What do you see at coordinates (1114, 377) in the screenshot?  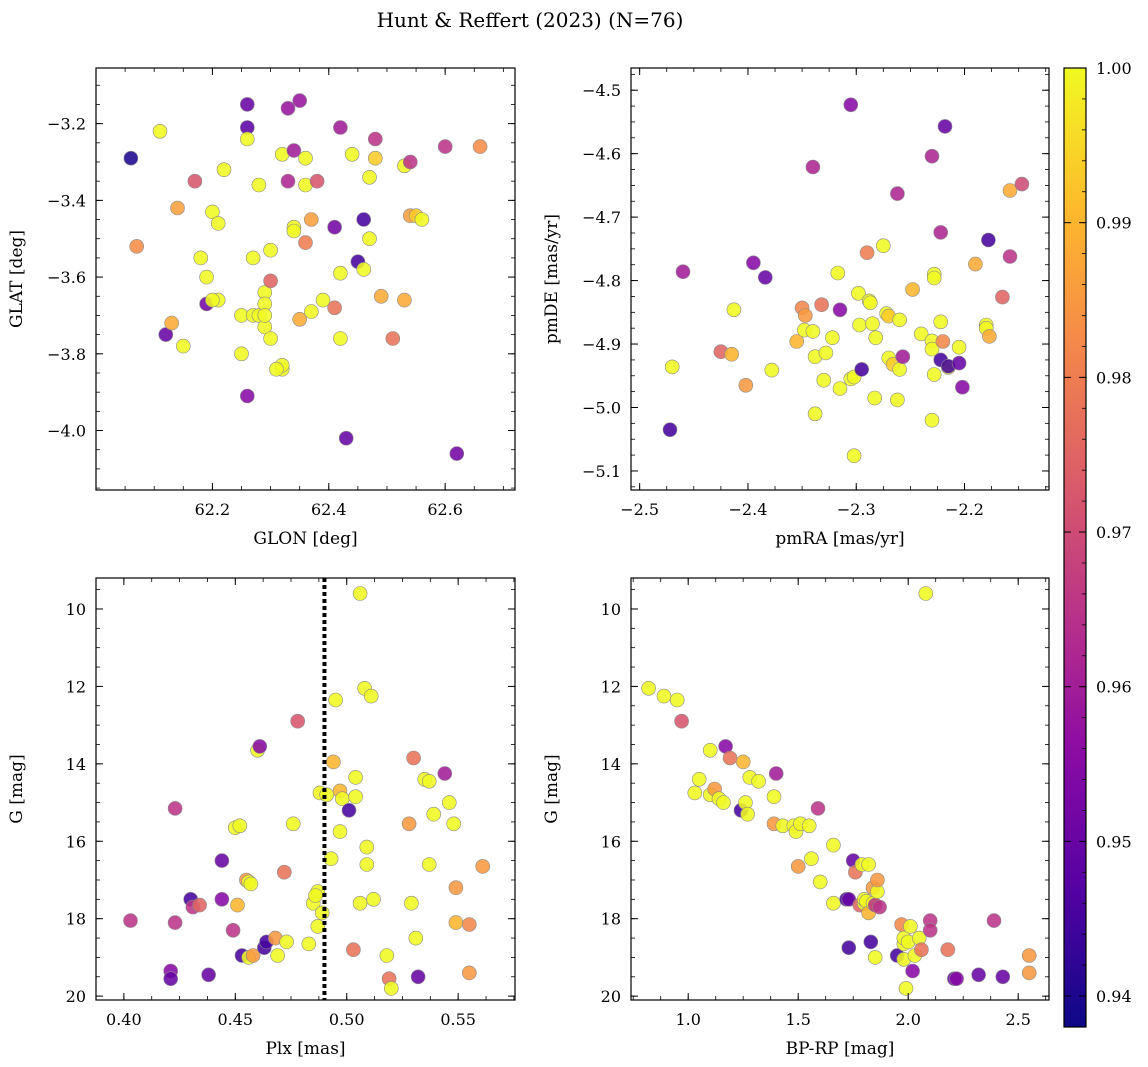 I see `colorbar-tick-label: 0.98` at bounding box center [1114, 377].